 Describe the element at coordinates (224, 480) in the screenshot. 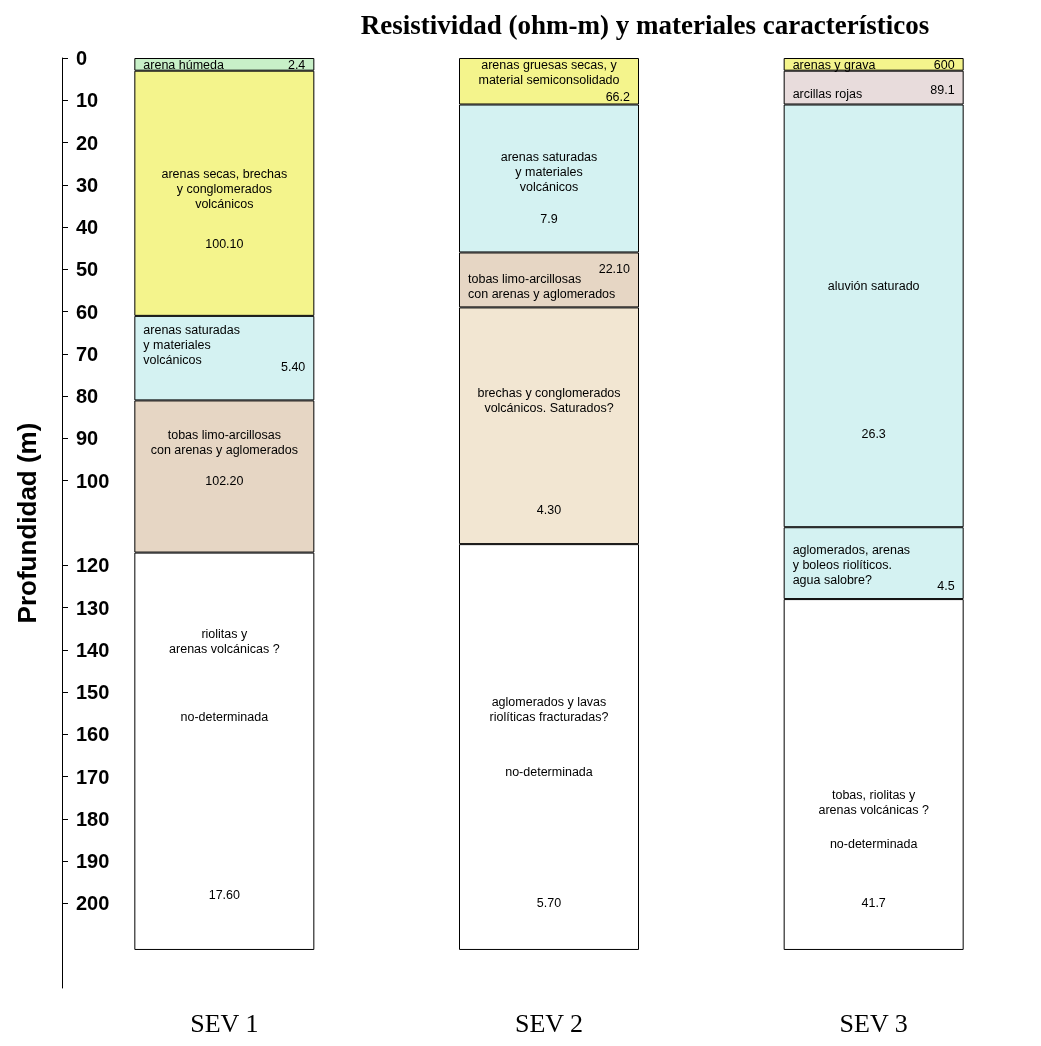

I see `annotation: 102.20` at that location.